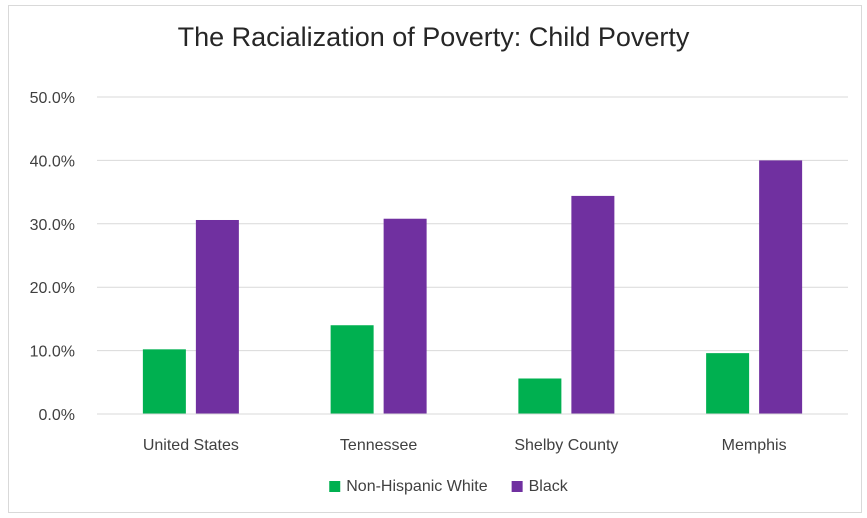  I want to click on x-category-label: Tennessee, so click(378, 445).